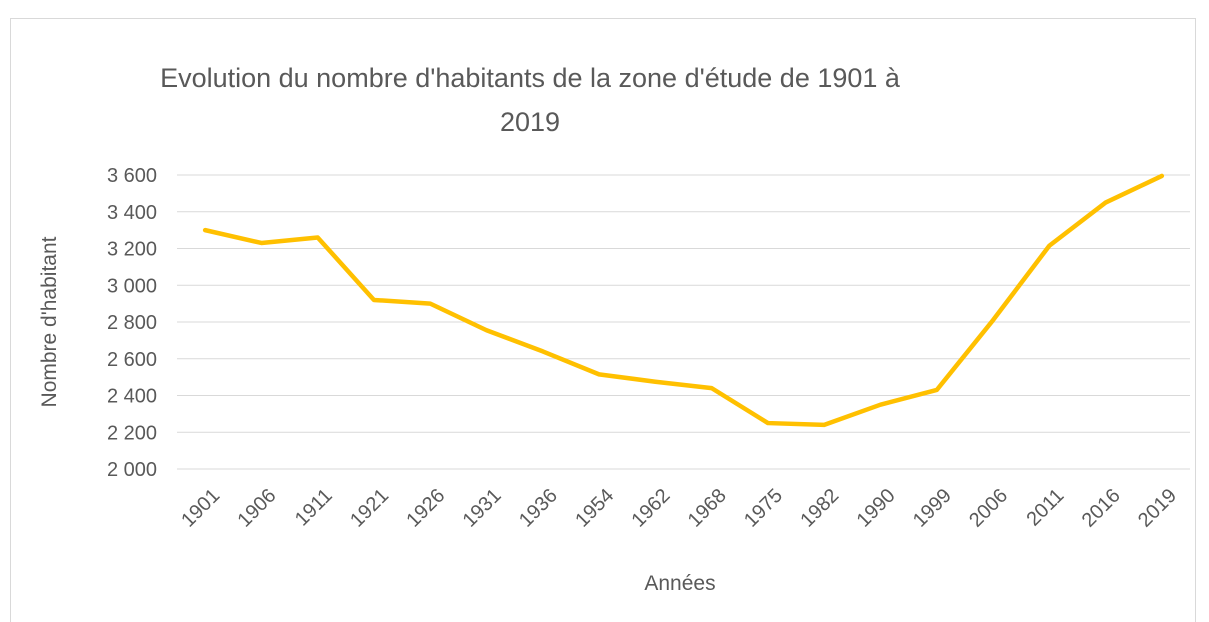 The image size is (1209, 622). Describe the element at coordinates (132, 213) in the screenshot. I see `y-tick-label: 3 400` at that location.